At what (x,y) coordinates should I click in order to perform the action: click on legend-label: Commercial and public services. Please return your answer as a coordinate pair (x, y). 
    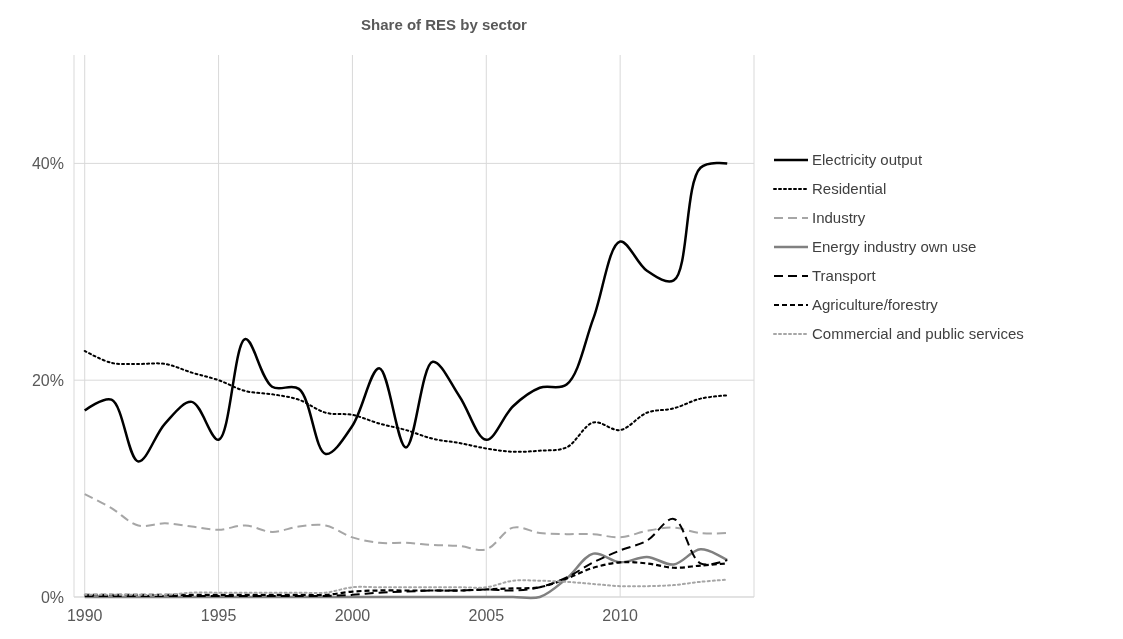
    Looking at the image, I should click on (918, 334).